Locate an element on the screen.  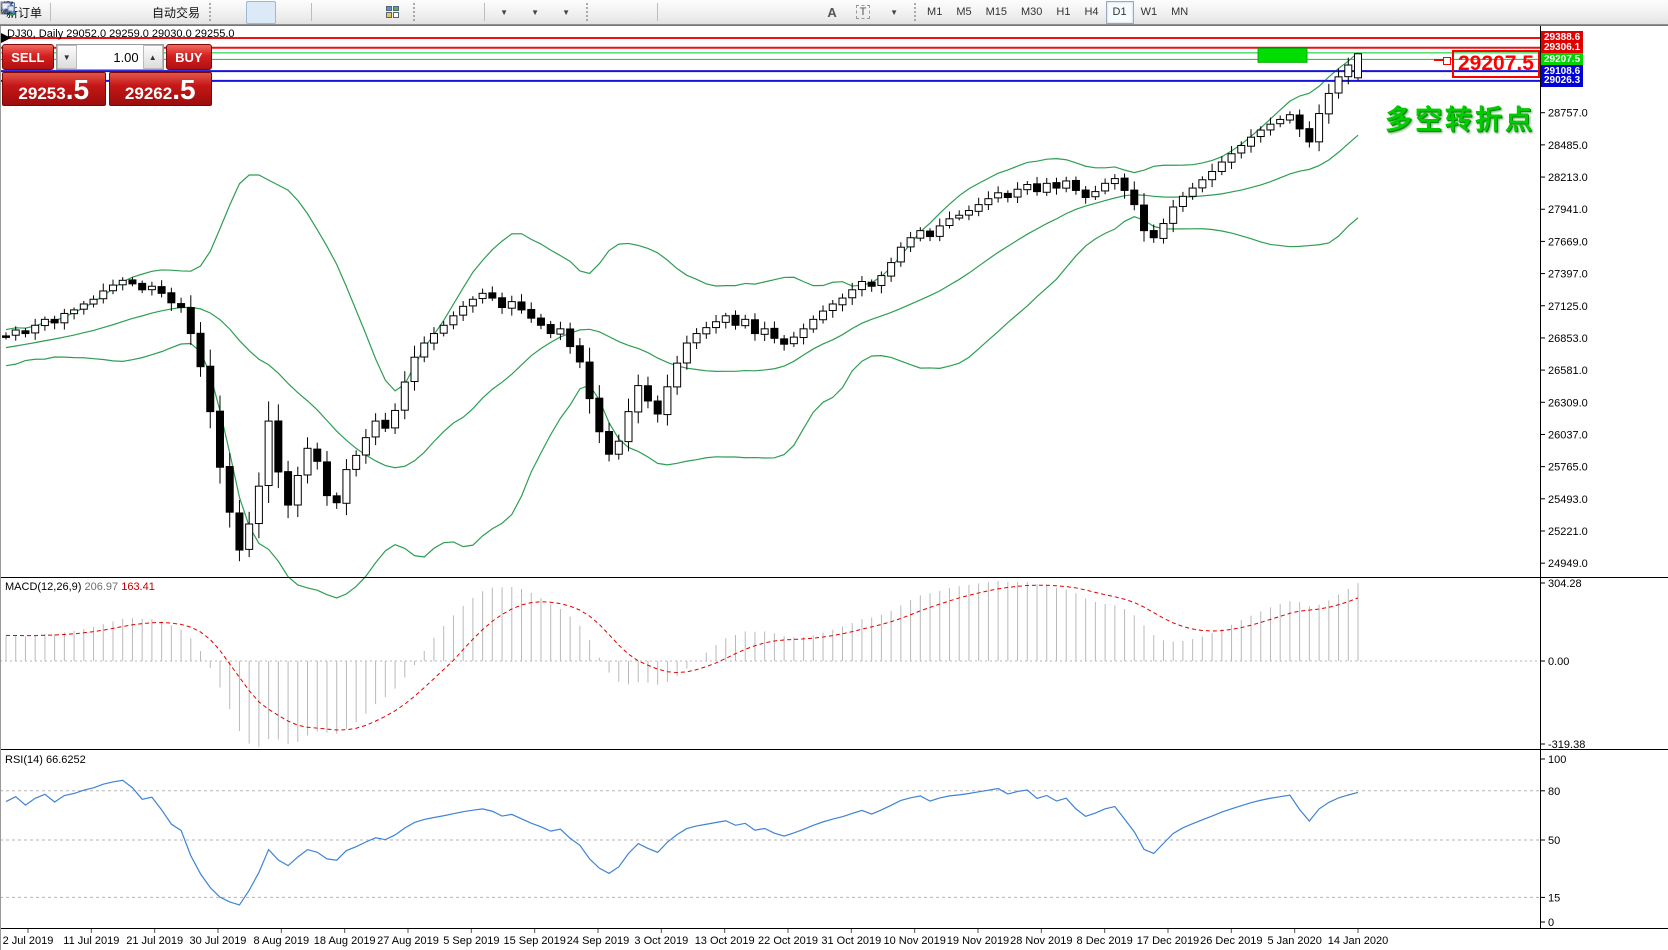
svg-text: 80 is located at coordinates (1554, 792).